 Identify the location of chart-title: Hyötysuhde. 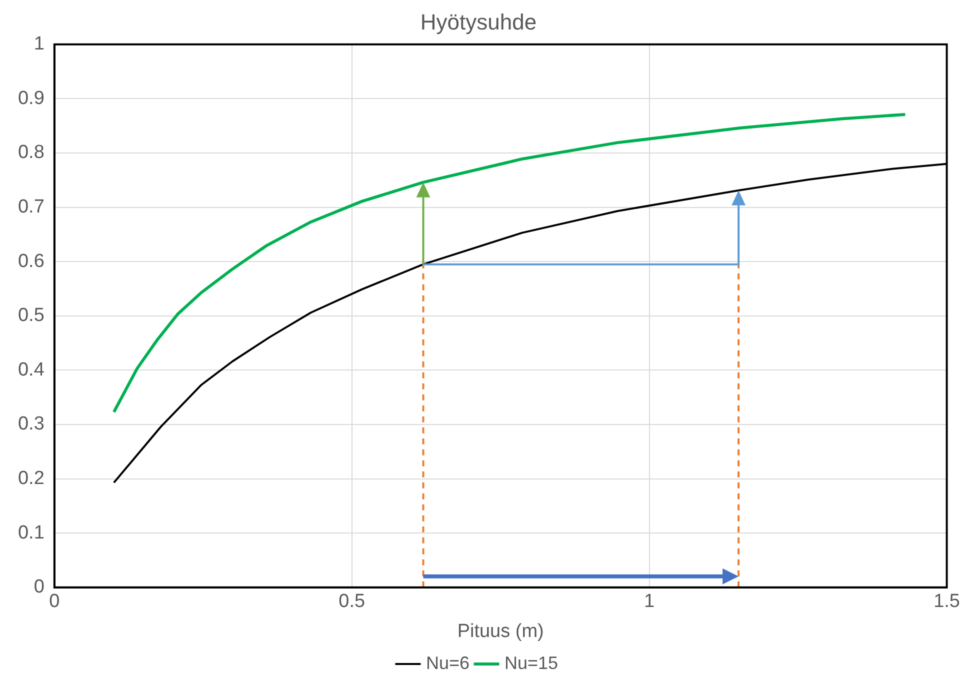
(478, 21).